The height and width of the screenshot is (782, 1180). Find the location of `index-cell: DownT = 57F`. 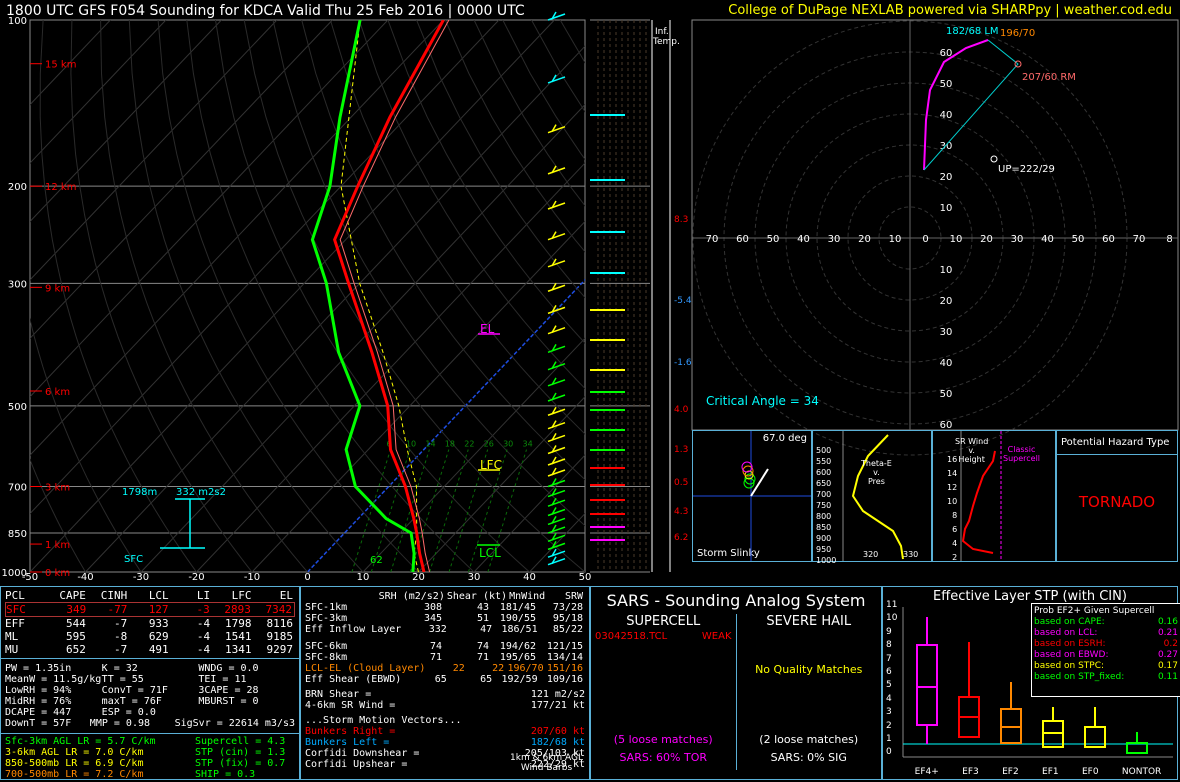

index-cell: DownT = 57F is located at coordinates (38, 723).